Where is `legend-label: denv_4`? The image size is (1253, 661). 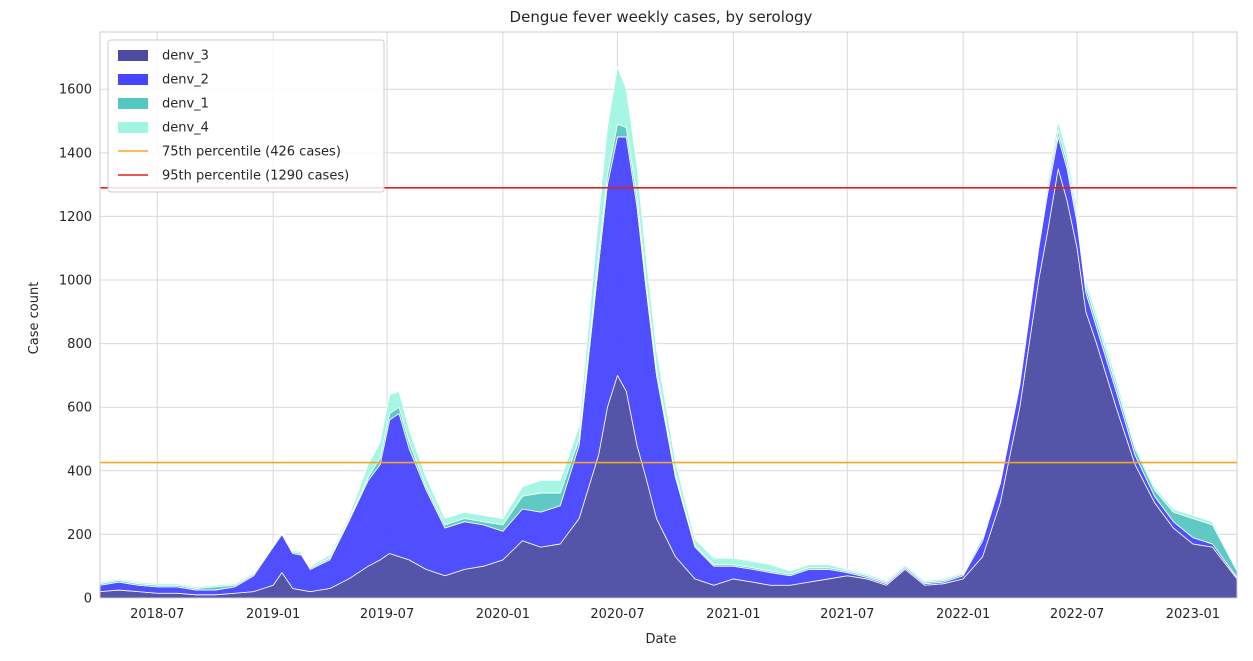
legend-label: denv_4 is located at coordinates (185, 128).